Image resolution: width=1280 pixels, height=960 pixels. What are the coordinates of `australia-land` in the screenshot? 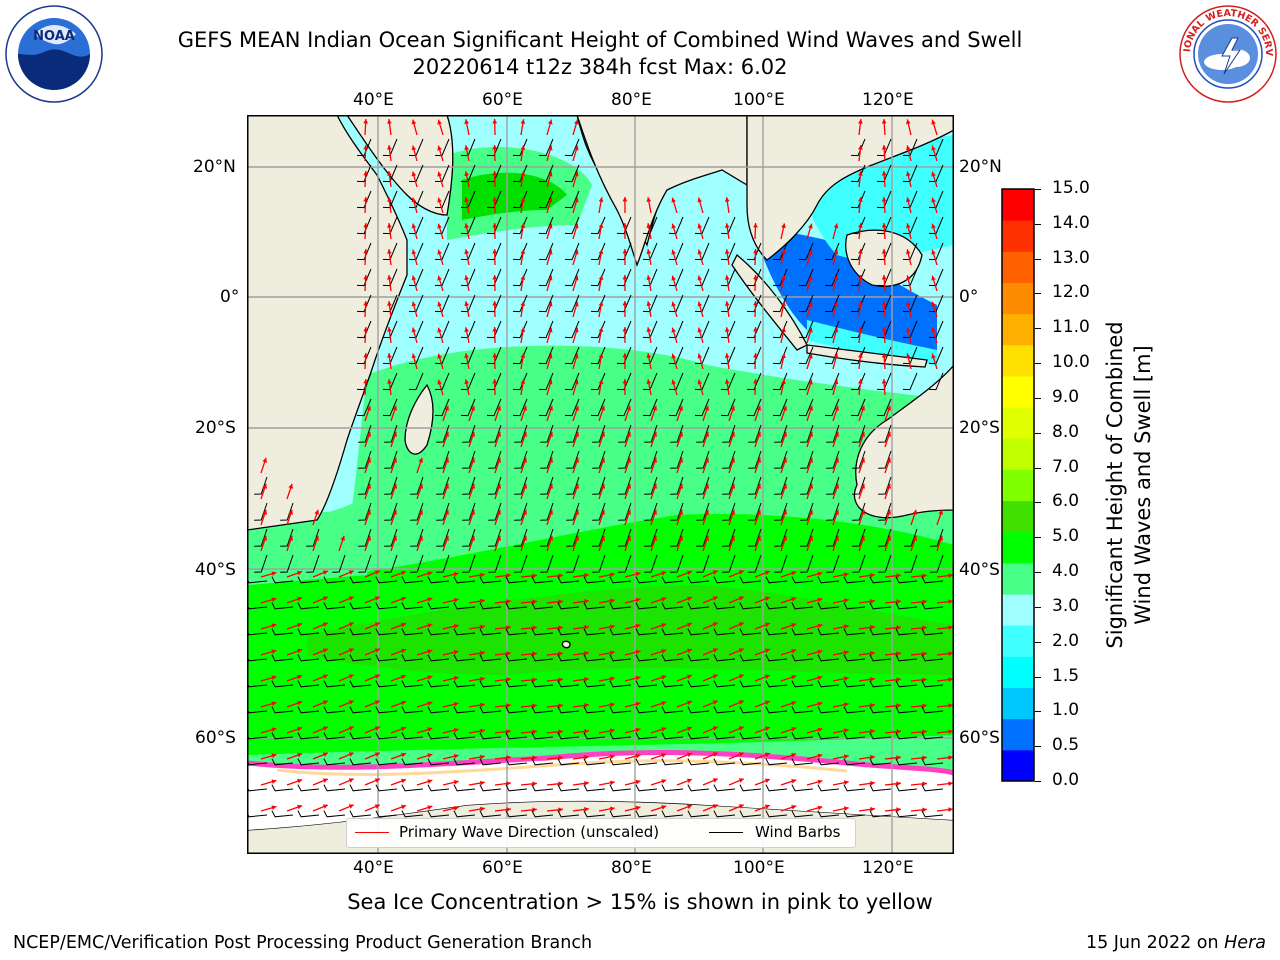 It's located at (903, 441).